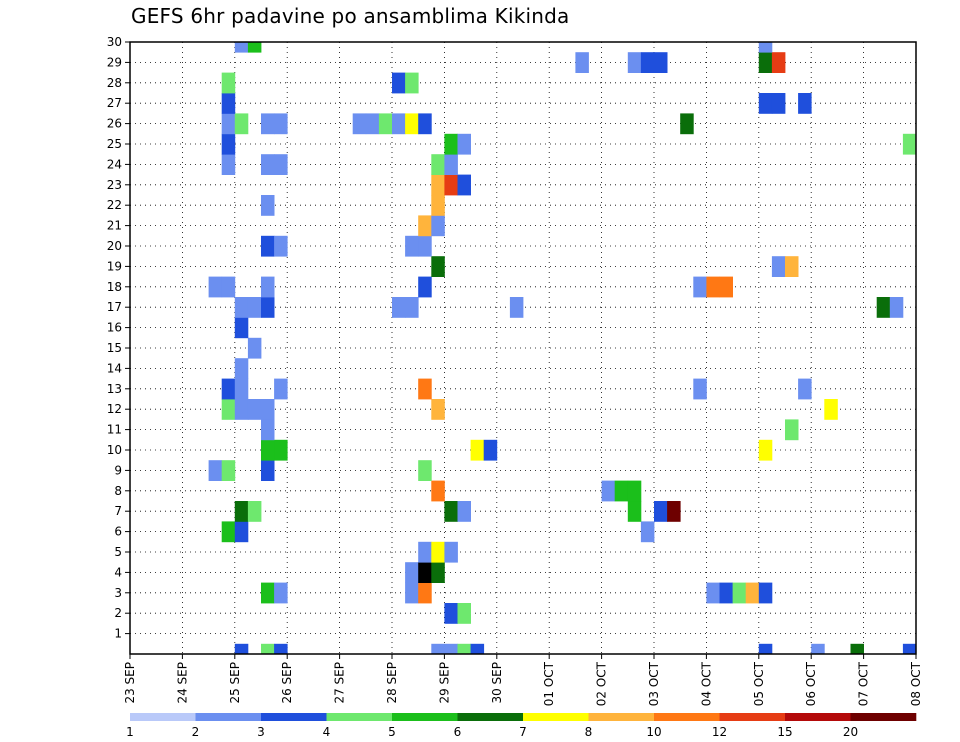  Describe the element at coordinates (114, 62) in the screenshot. I see `y-tick-label: 29` at that location.